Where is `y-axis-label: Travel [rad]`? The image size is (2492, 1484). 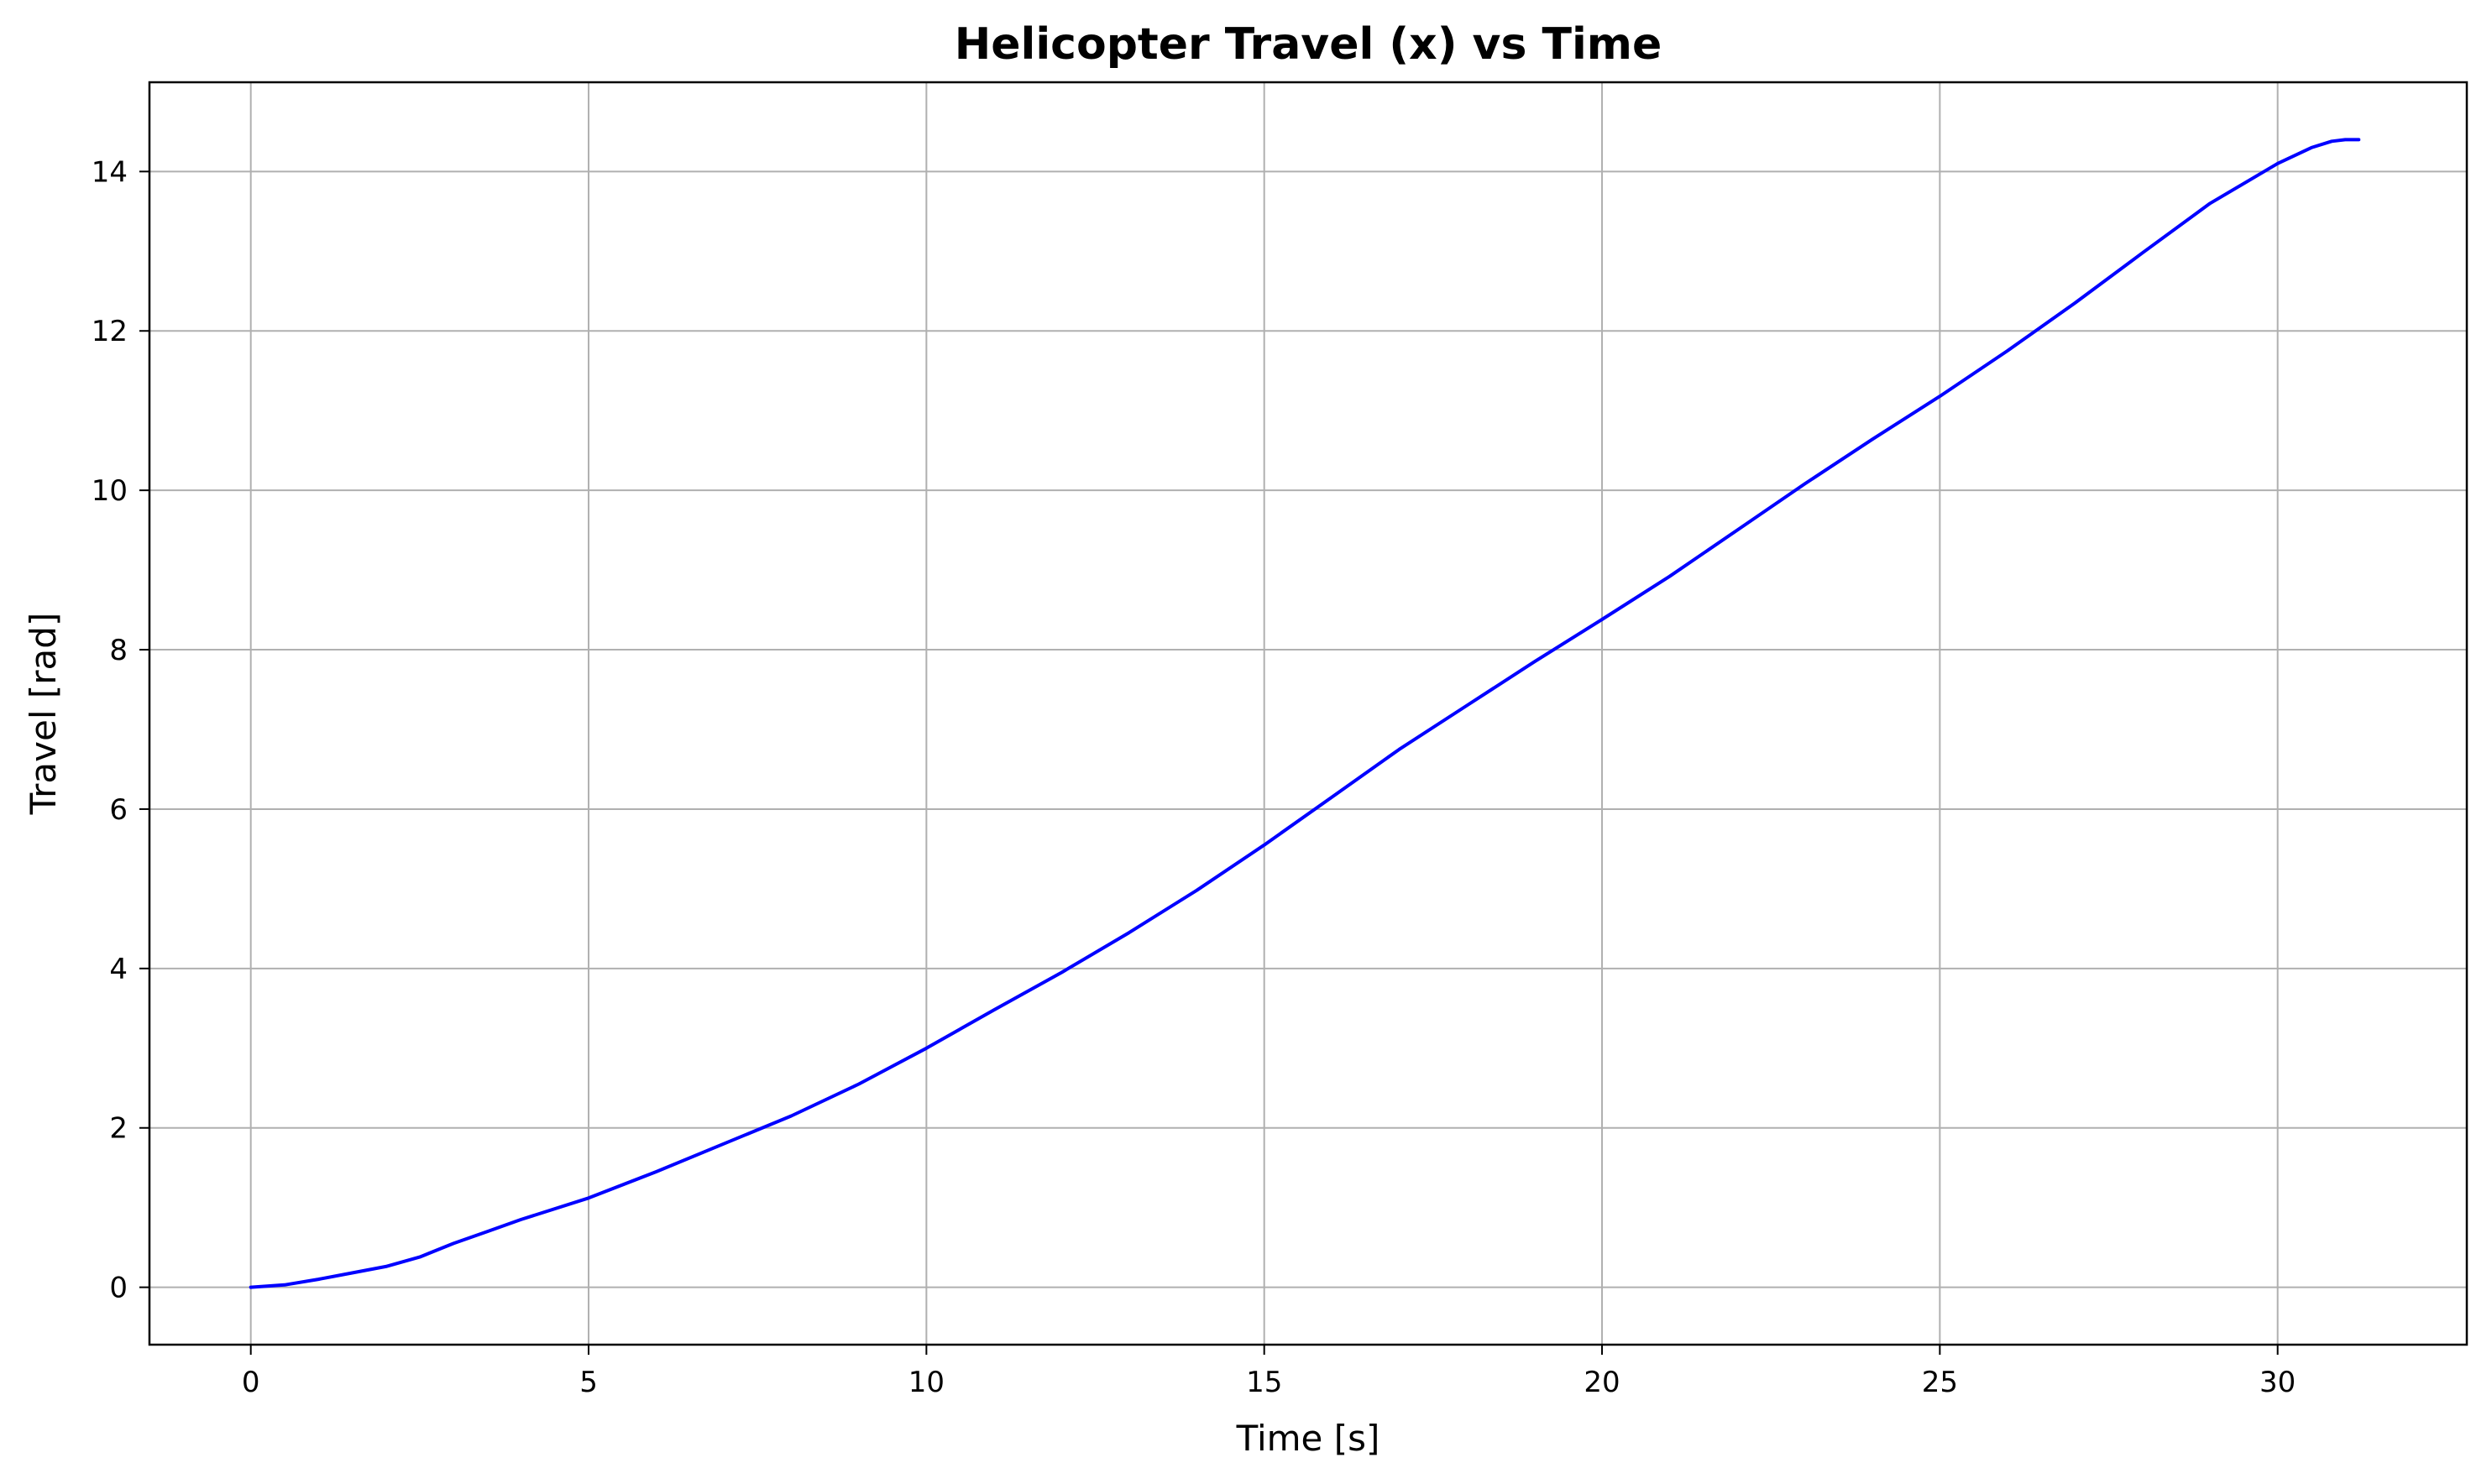
y-axis-label: Travel [rad] is located at coordinates (44, 714).